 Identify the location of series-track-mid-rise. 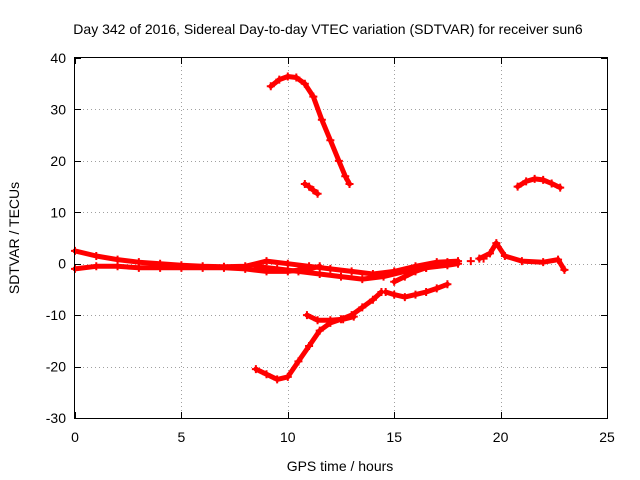
(416, 291).